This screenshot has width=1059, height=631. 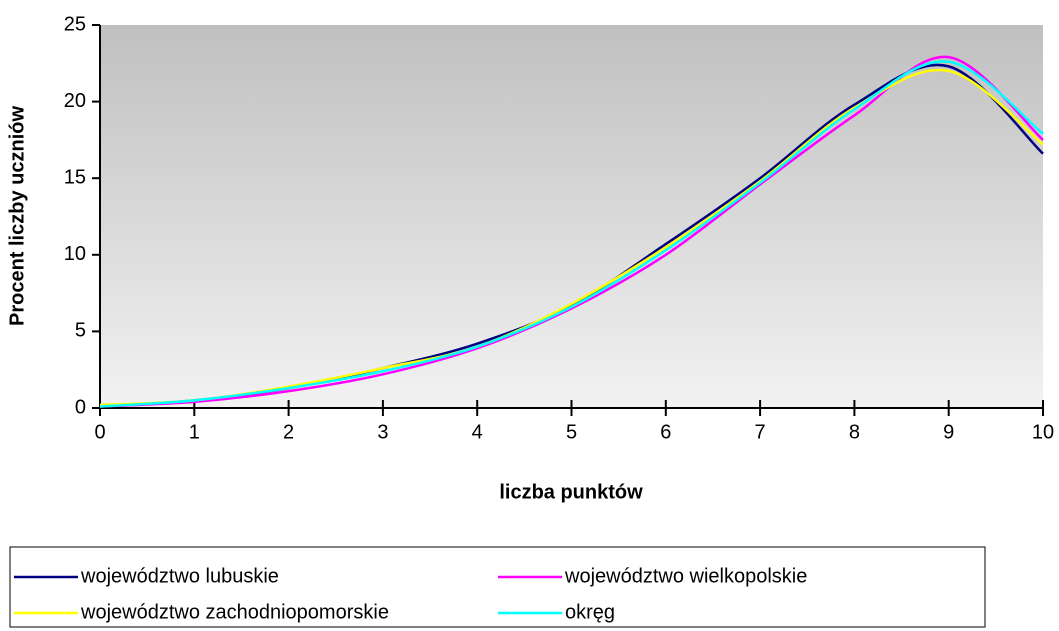 What do you see at coordinates (1043, 432) in the screenshot?
I see `x-tick-label: 10` at bounding box center [1043, 432].